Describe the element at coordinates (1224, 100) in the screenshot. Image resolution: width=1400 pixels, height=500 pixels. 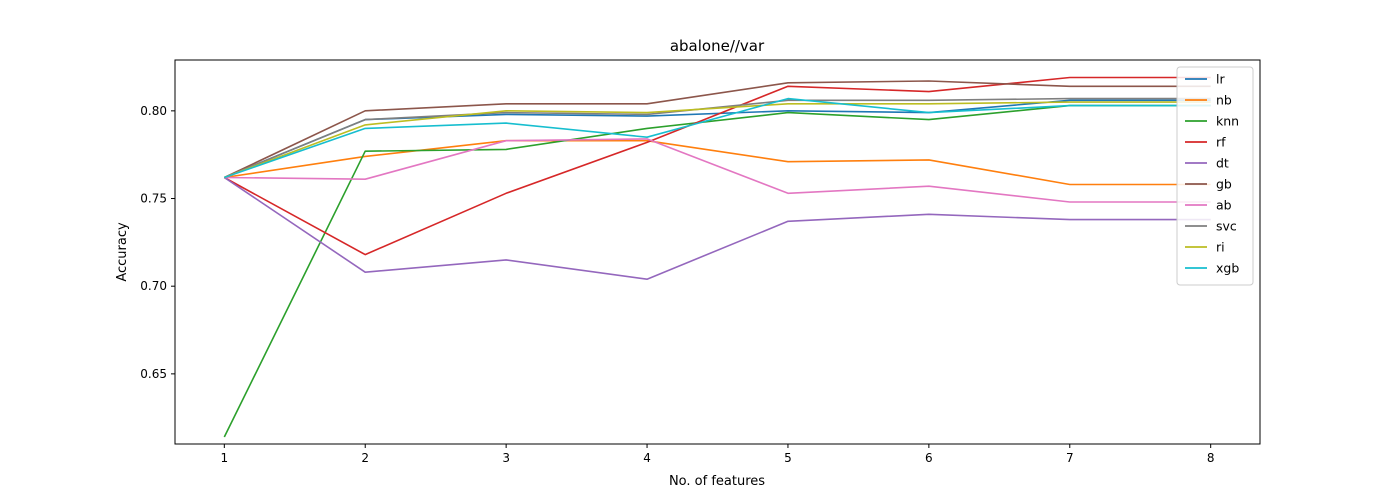
I see `legend-label-nb: nb` at that location.